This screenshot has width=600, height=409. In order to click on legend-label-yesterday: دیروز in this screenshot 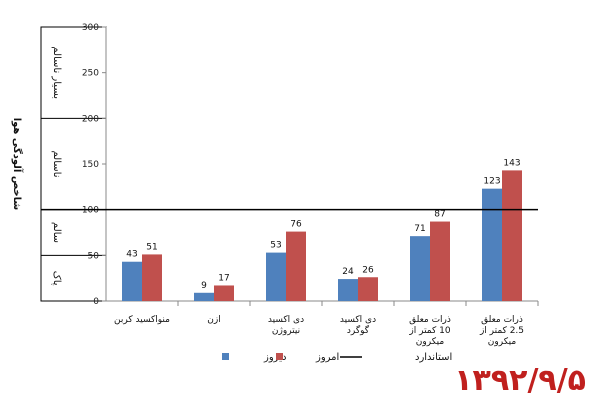, I will do `click(274, 357)`.